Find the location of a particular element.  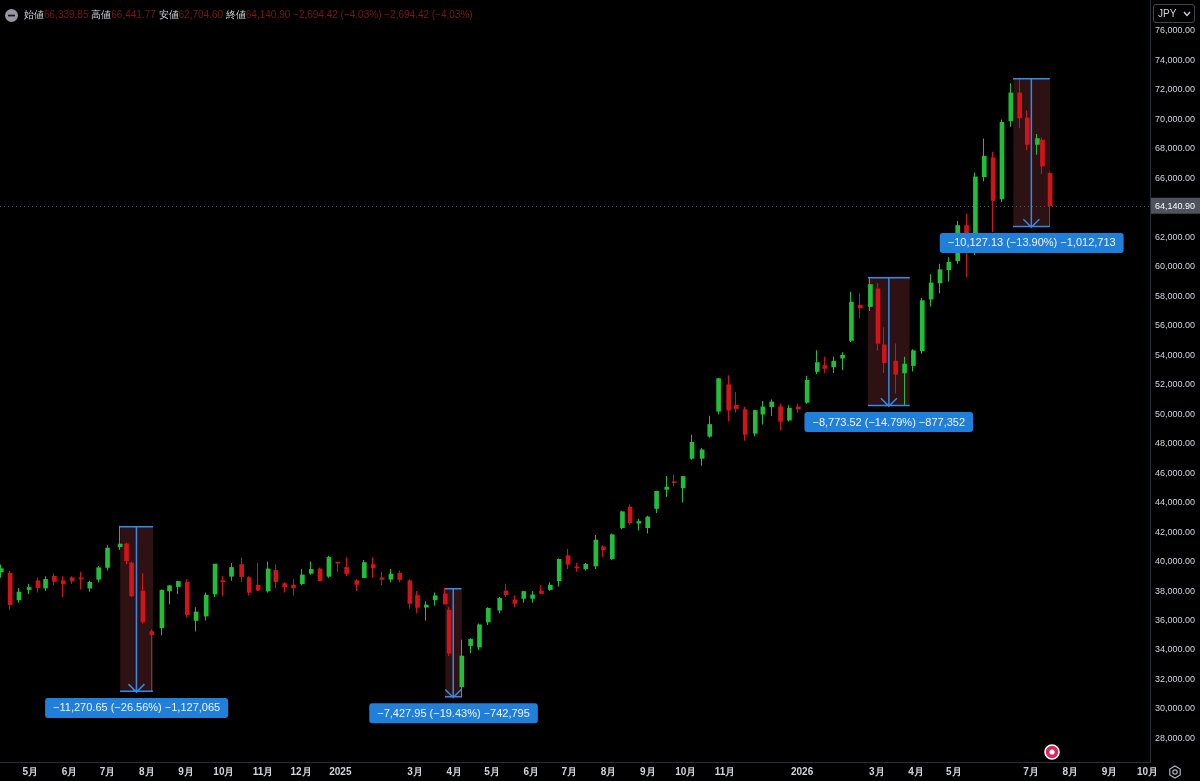

text: 始値66,339.85 高値66,441.77 安値62,704.60 終値64,140.90 −2,694.42 (−4.03%) −2,694.42 (−4.03%) is located at coordinates (248, 14).